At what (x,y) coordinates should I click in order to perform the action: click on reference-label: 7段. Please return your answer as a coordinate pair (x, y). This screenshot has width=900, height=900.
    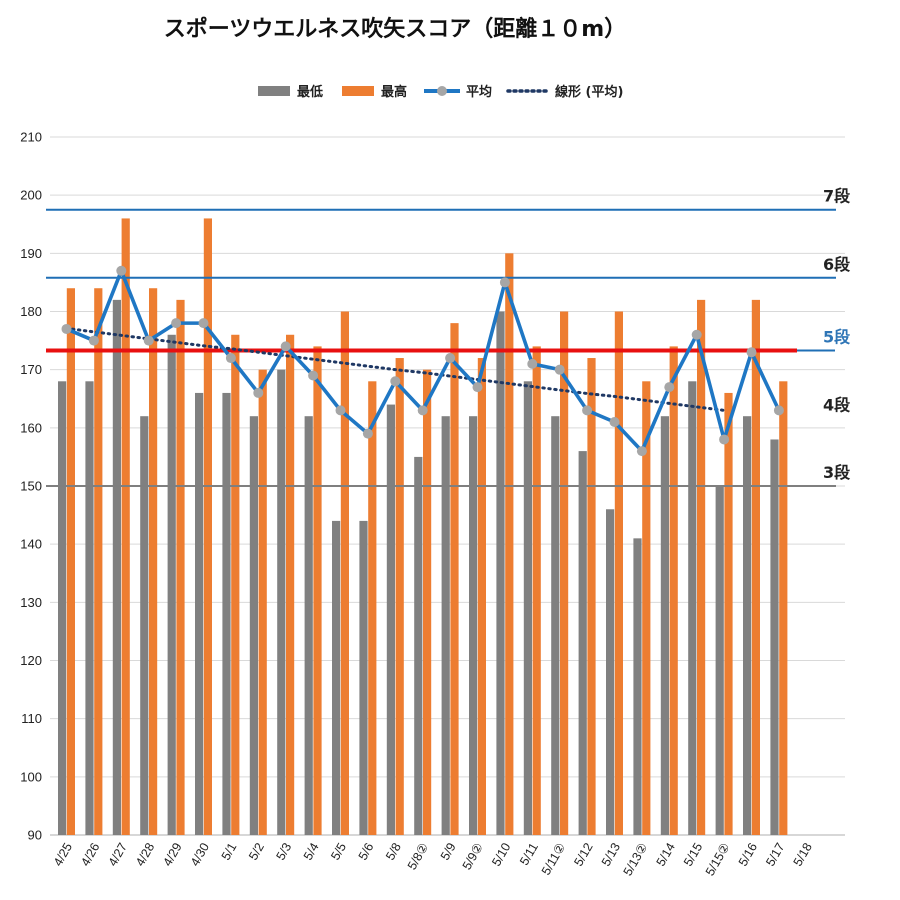
    Looking at the image, I should click on (837, 196).